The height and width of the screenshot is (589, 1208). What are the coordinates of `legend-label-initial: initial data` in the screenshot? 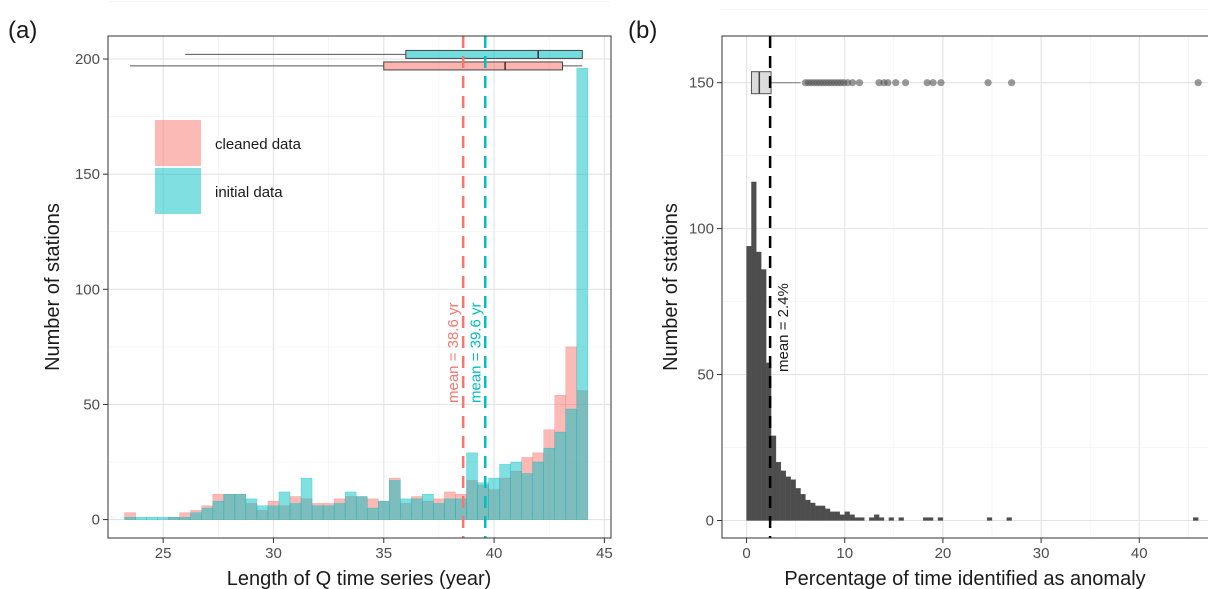 It's located at (249, 192).